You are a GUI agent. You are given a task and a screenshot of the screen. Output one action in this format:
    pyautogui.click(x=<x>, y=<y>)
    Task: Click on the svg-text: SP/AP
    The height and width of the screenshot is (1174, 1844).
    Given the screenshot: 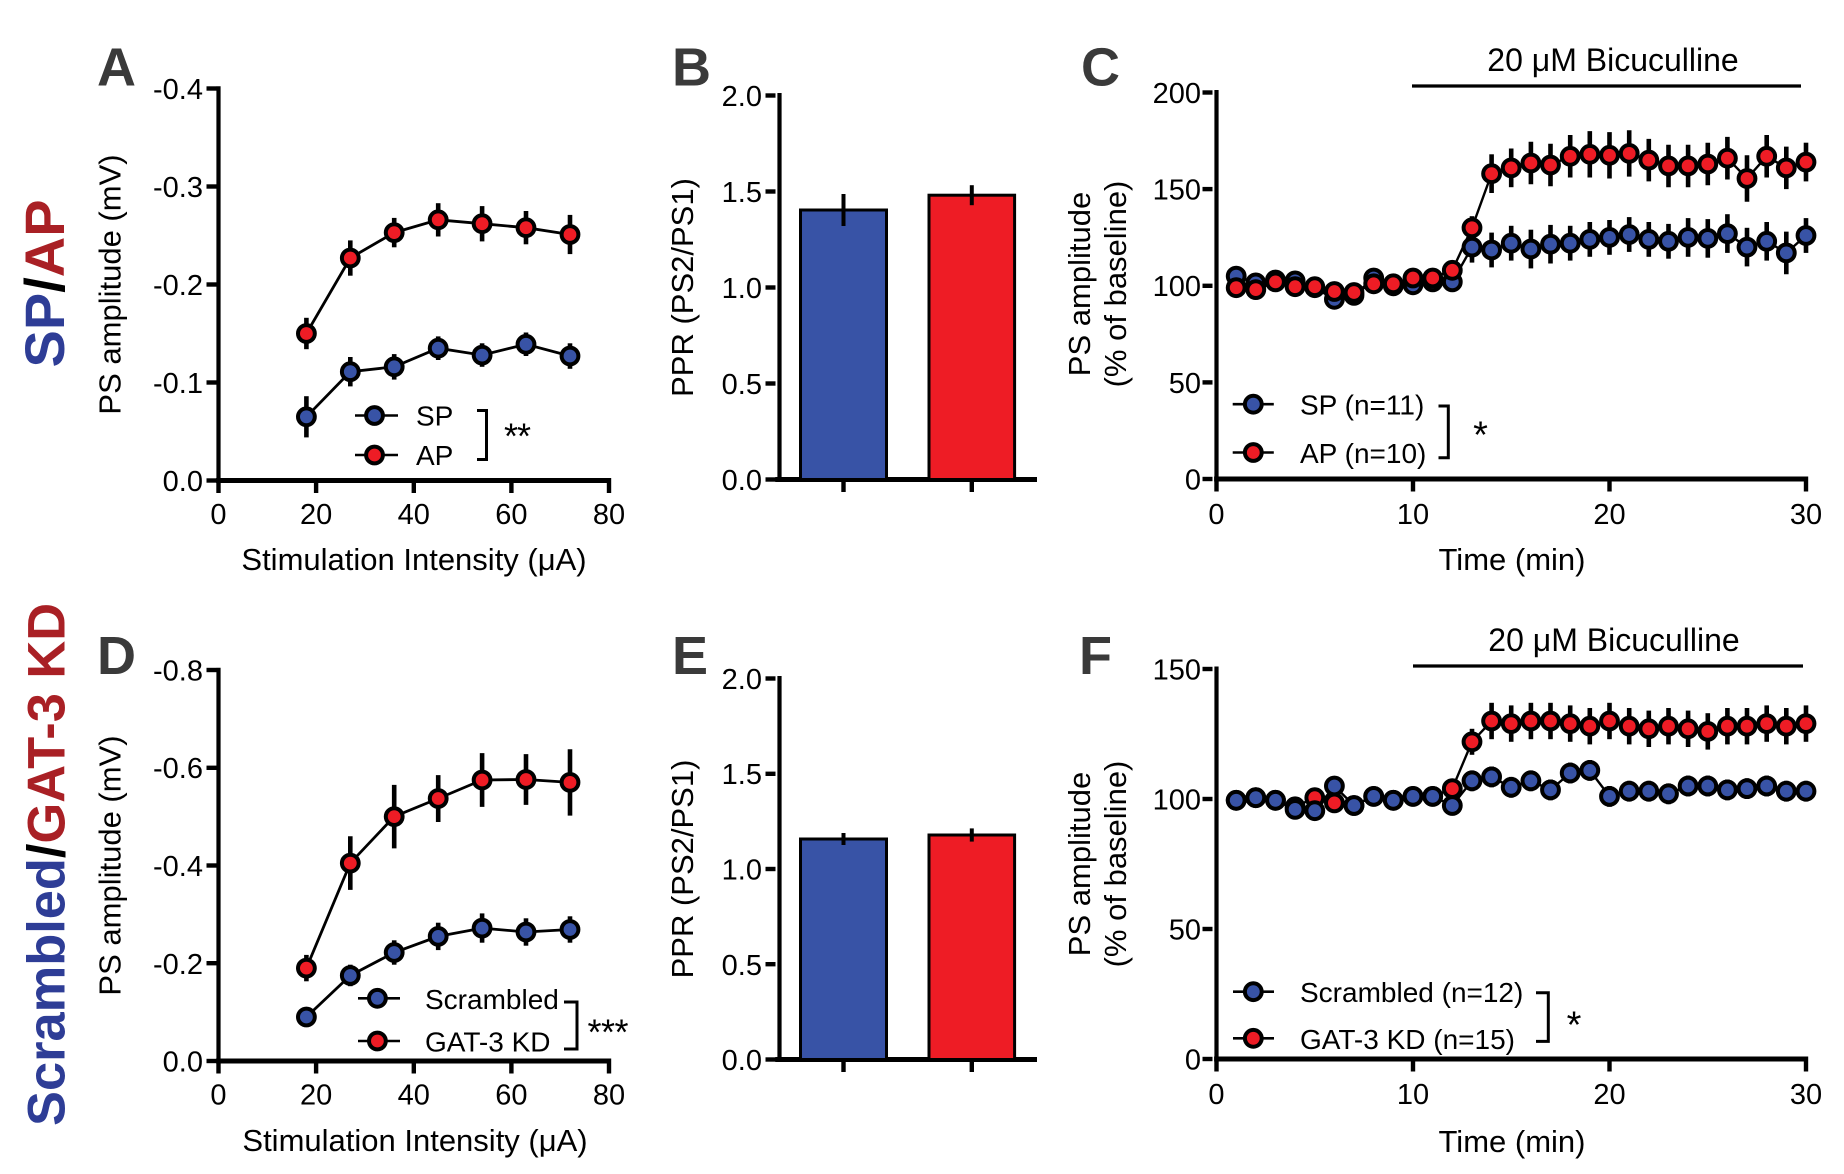 What is the action you would take?
    pyautogui.click(x=44, y=283)
    